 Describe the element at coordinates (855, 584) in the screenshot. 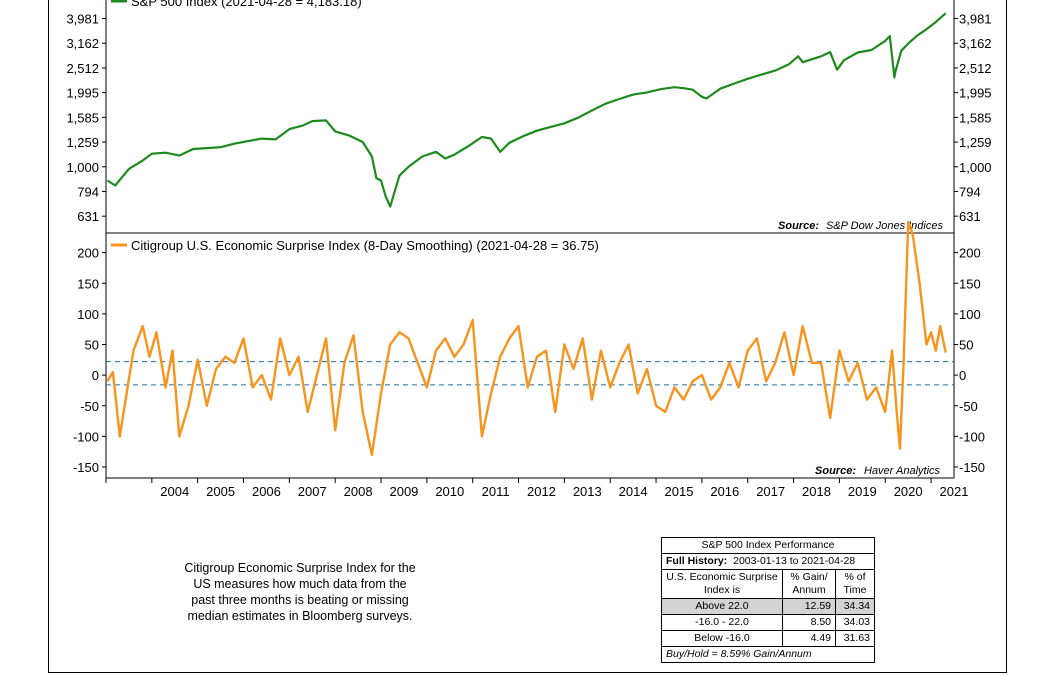

I see `col-header-time: % of Time` at that location.